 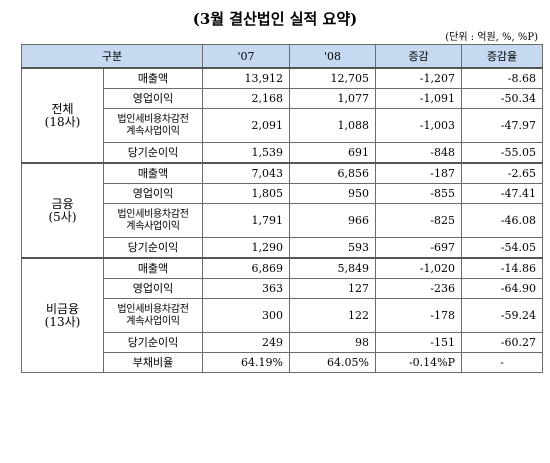 I want to click on page-title: (3월 결산법인 실적 요약), so click(x=275, y=19).